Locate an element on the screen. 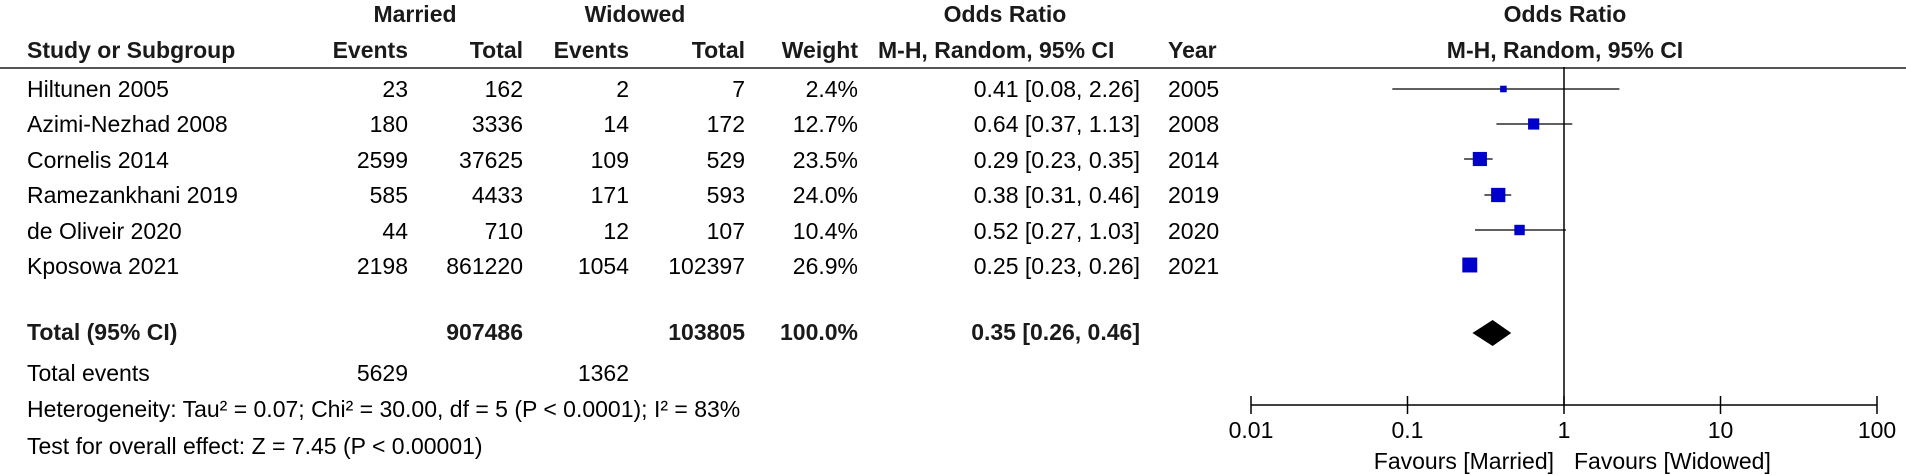  method-header: M-H, Random, 95% CI is located at coordinates (996, 50).